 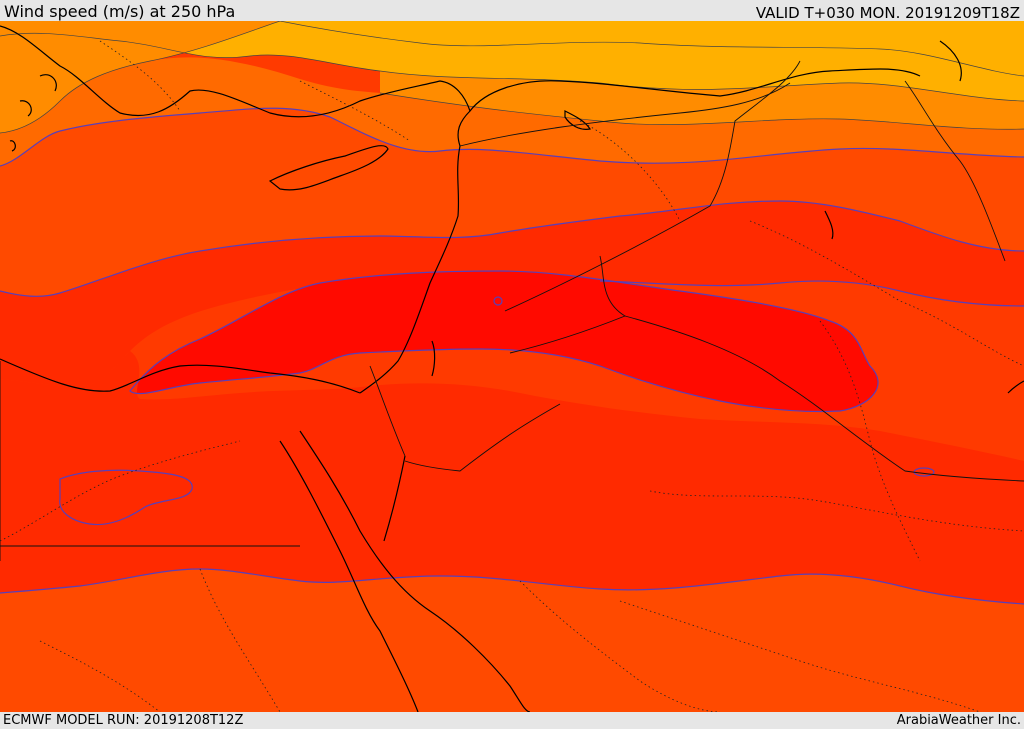 What do you see at coordinates (568, 304) in the screenshot?
I see `iraq-jordan-border` at bounding box center [568, 304].